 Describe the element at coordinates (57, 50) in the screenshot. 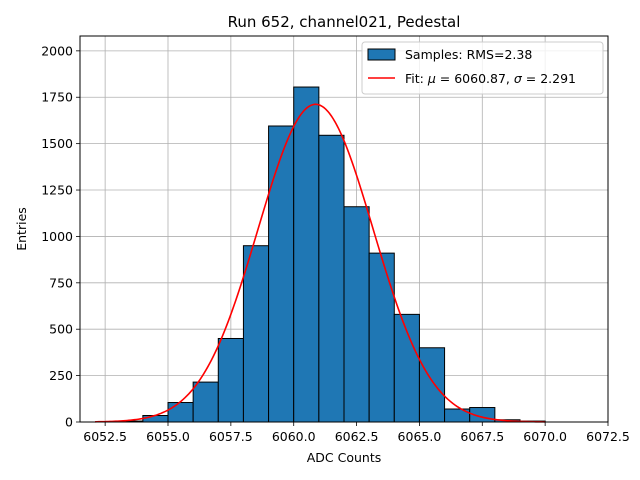

I see `y-tick-label: 2000` at that location.